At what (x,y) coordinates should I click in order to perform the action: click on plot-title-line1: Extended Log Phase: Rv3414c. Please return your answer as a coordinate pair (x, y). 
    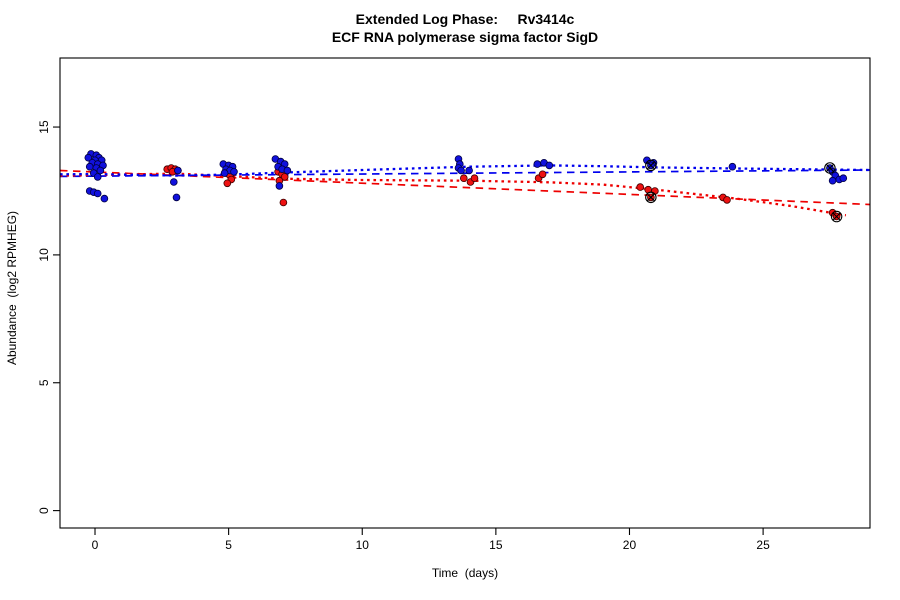
    Looking at the image, I should click on (465, 19).